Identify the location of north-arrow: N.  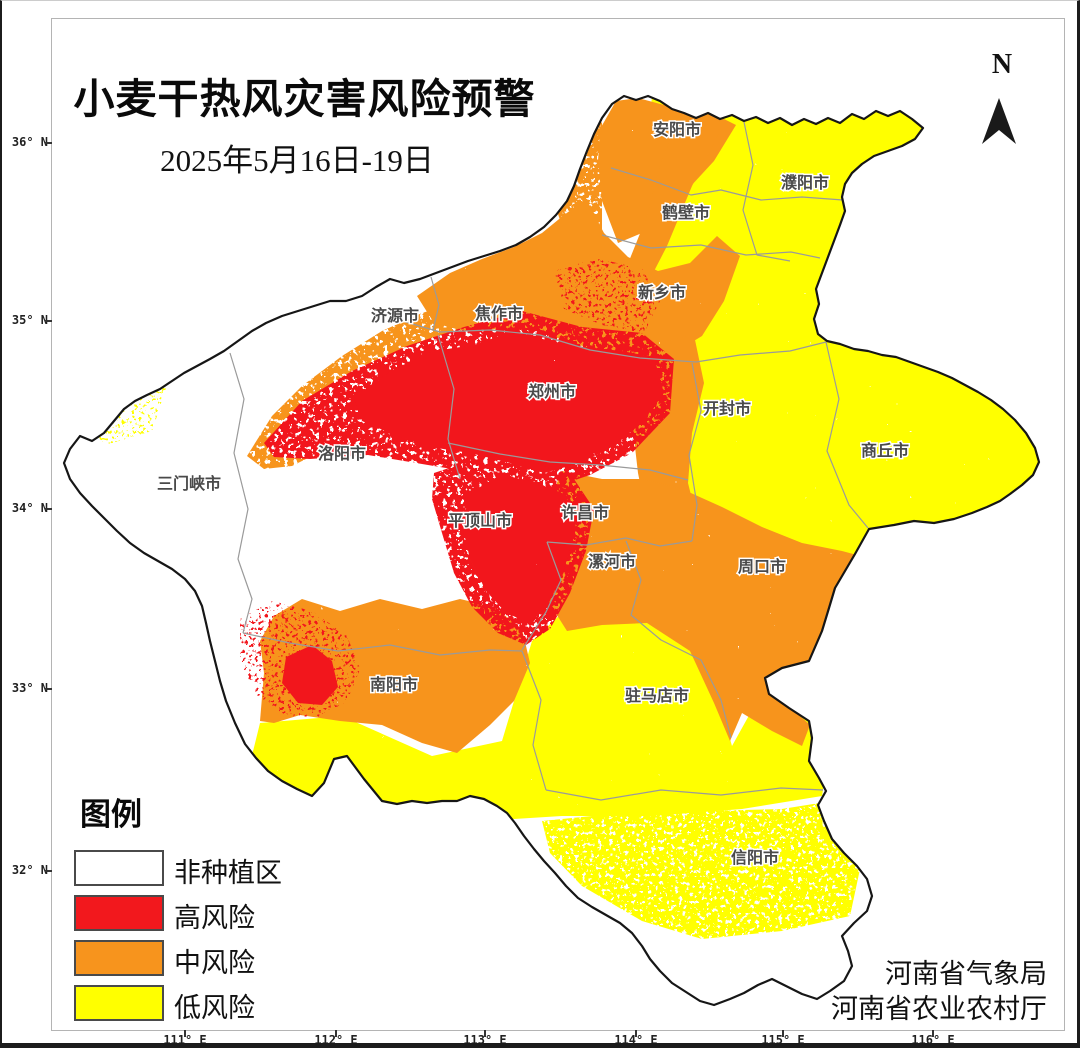
(1002, 99).